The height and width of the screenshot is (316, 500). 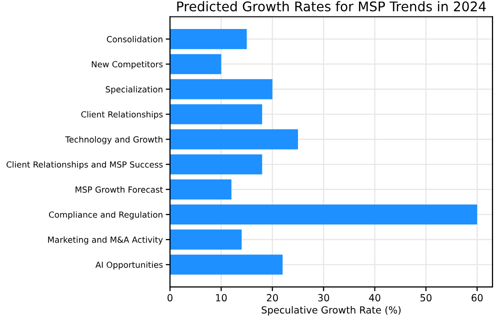 I want to click on x-tick-label: 20, so click(x=272, y=298).